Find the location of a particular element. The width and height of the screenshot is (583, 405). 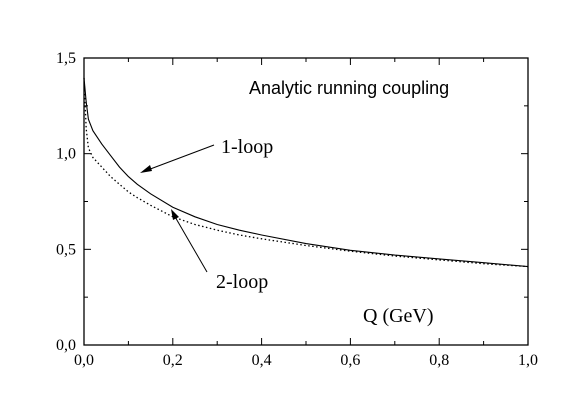

arrowhead-2-loop is located at coordinates (175, 214).